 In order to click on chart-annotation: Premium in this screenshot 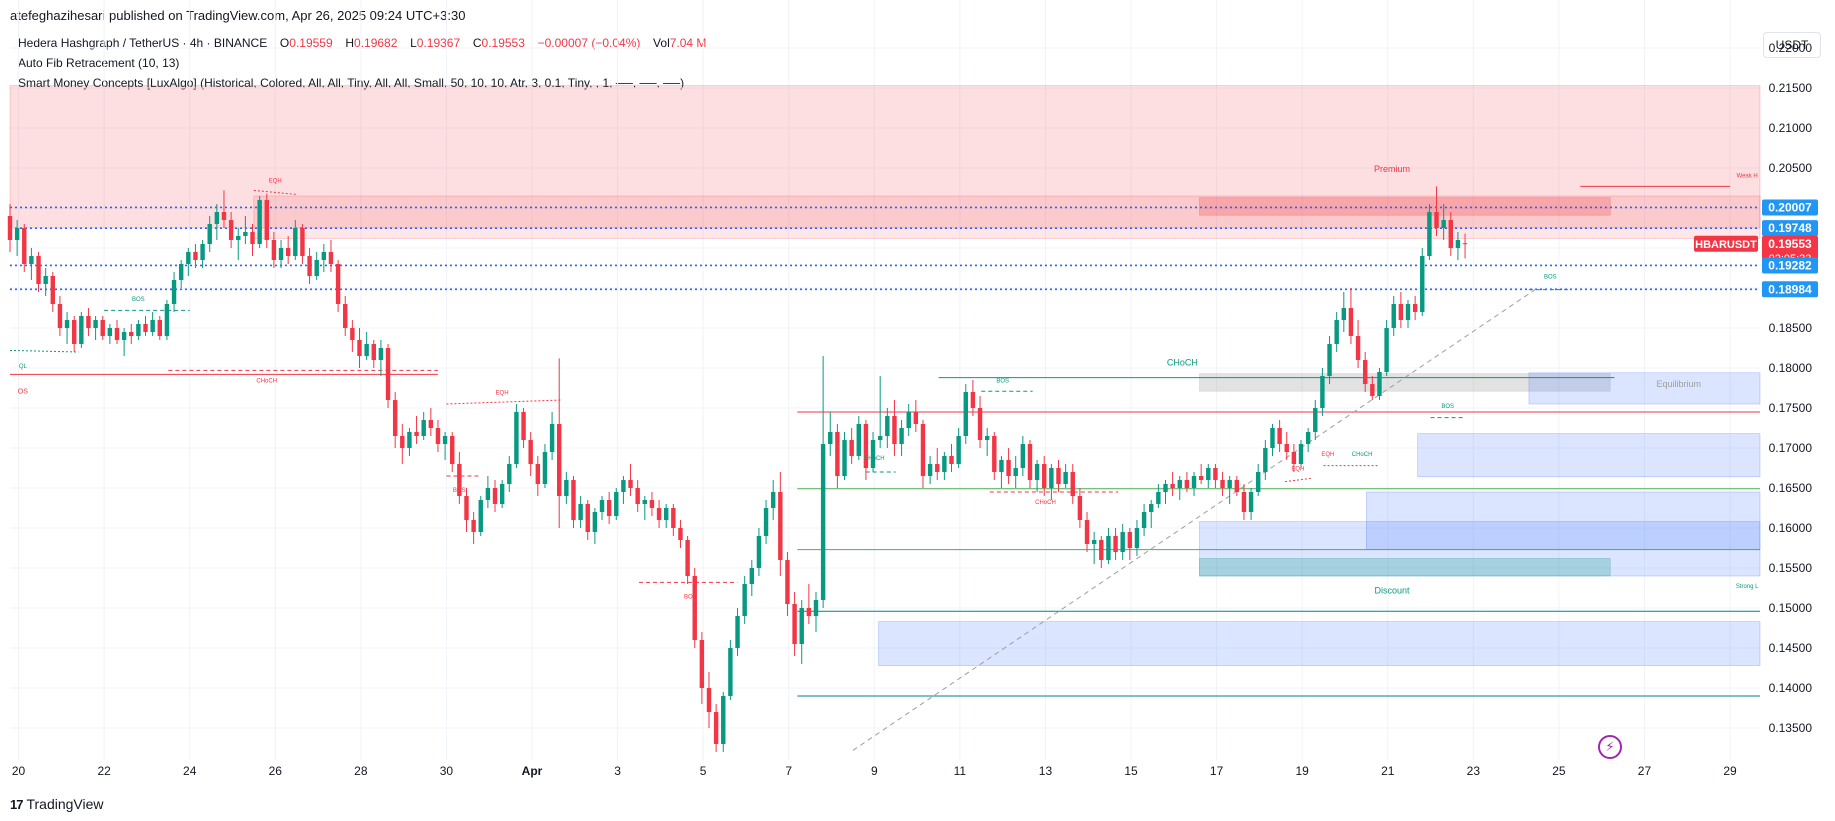, I will do `click(1392, 169)`.